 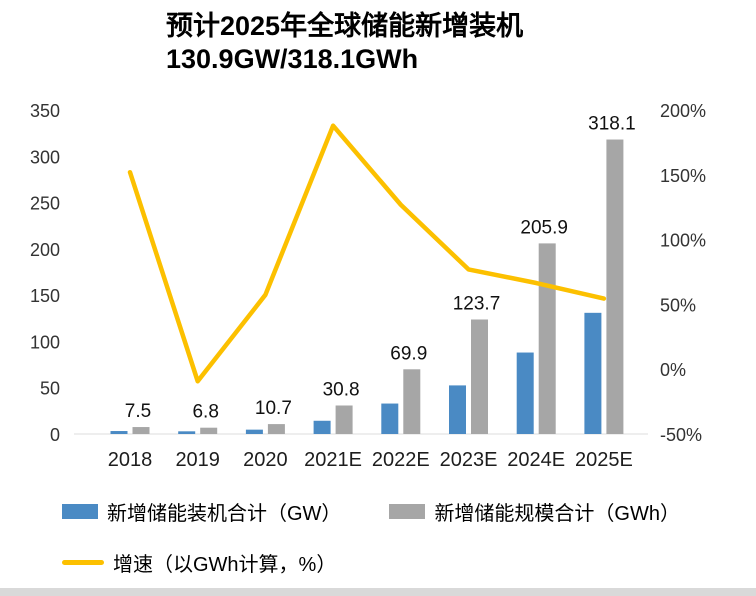 I want to click on chart-title-line1: 预计2025年全球储能新增装机, so click(x=345, y=26).